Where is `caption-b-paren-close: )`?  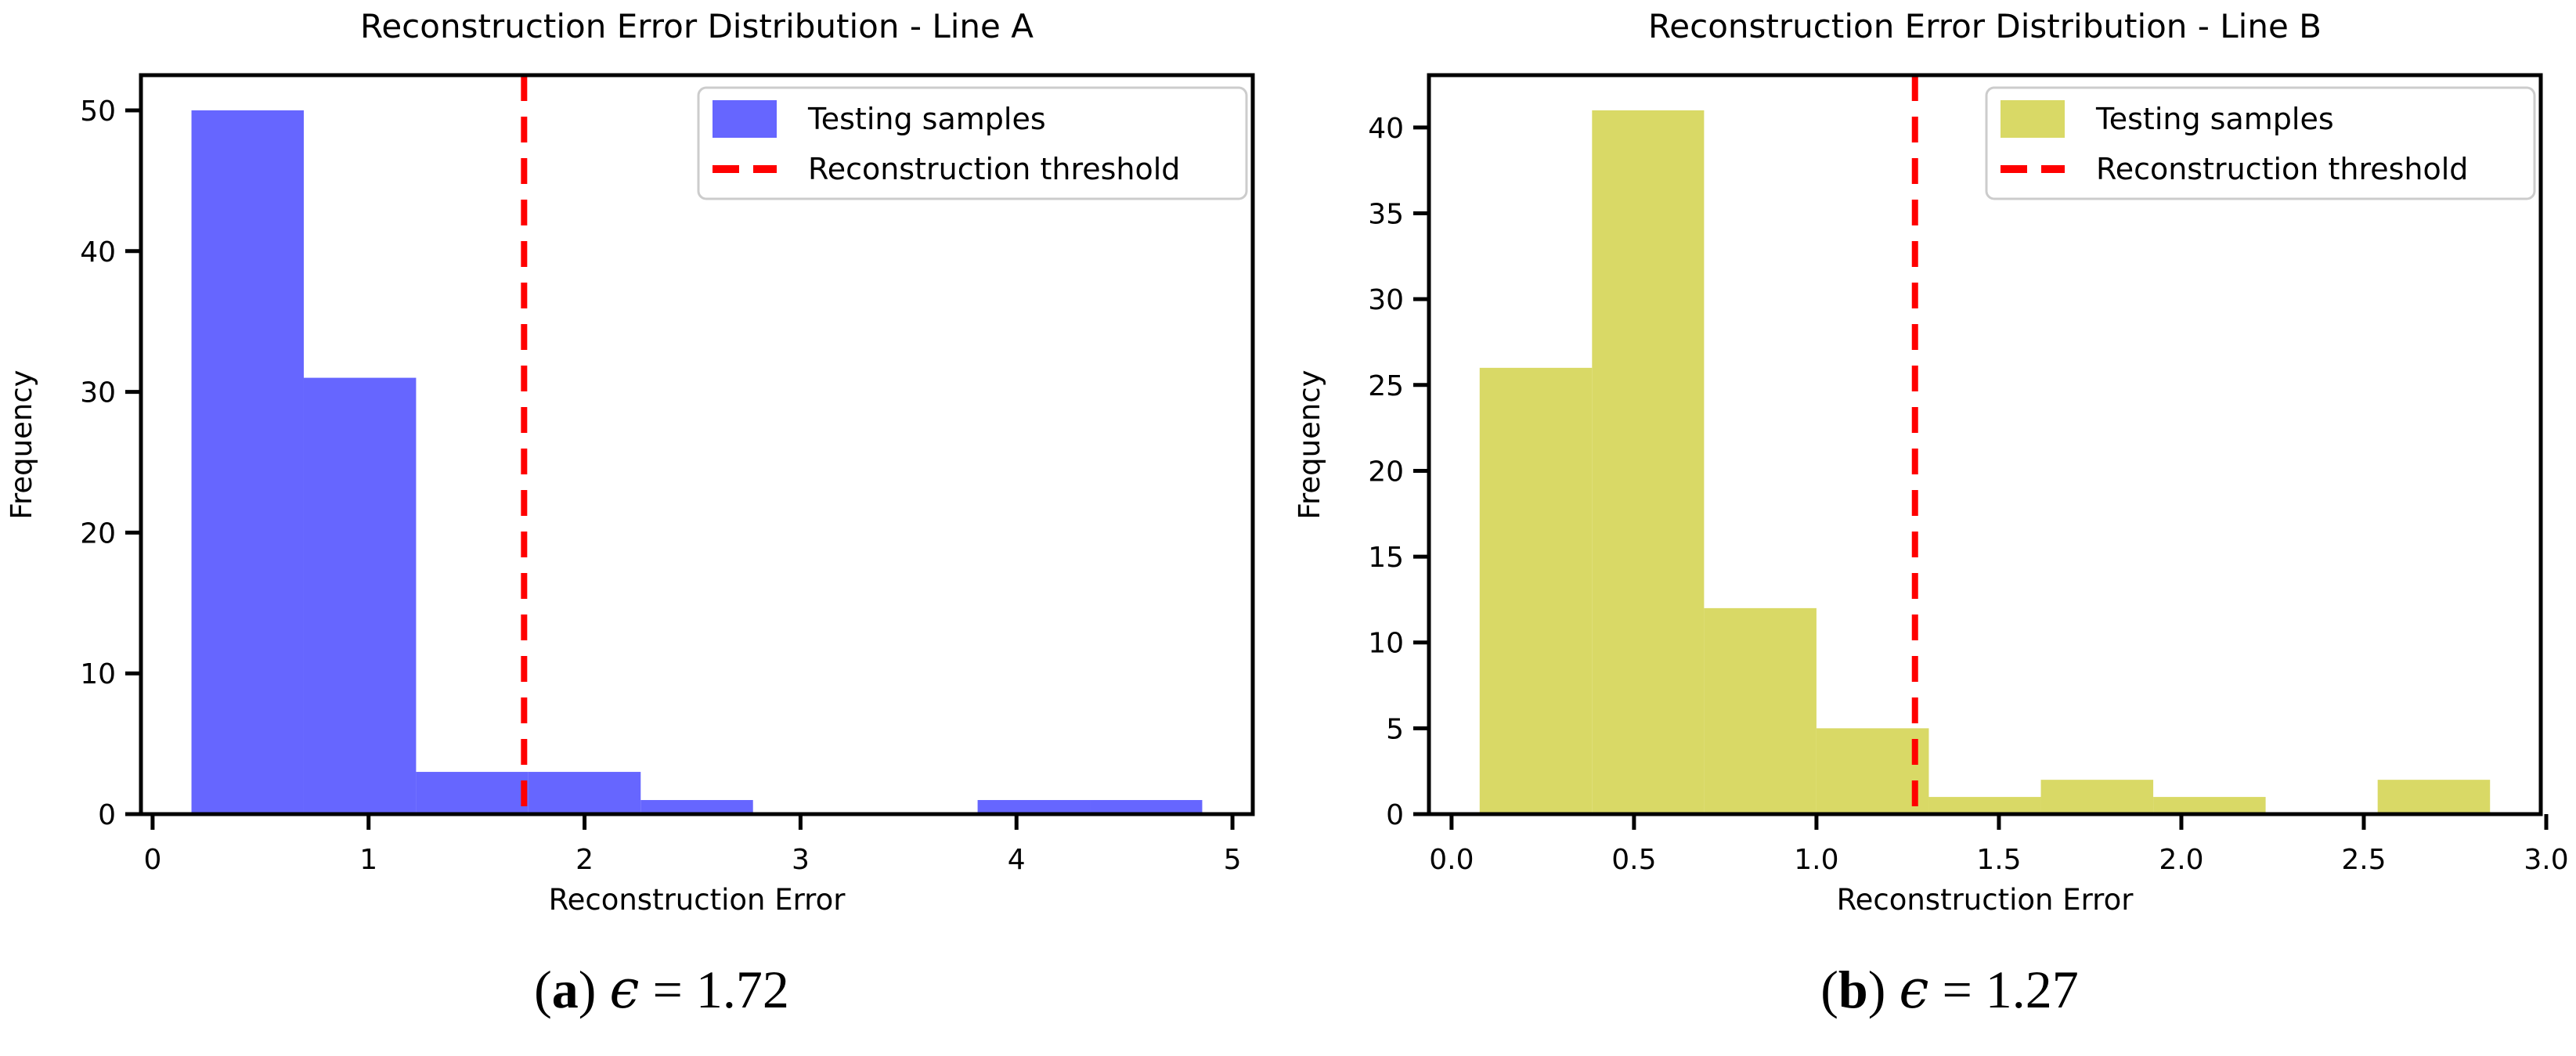
caption-b-paren-close: ) is located at coordinates (1884, 989).